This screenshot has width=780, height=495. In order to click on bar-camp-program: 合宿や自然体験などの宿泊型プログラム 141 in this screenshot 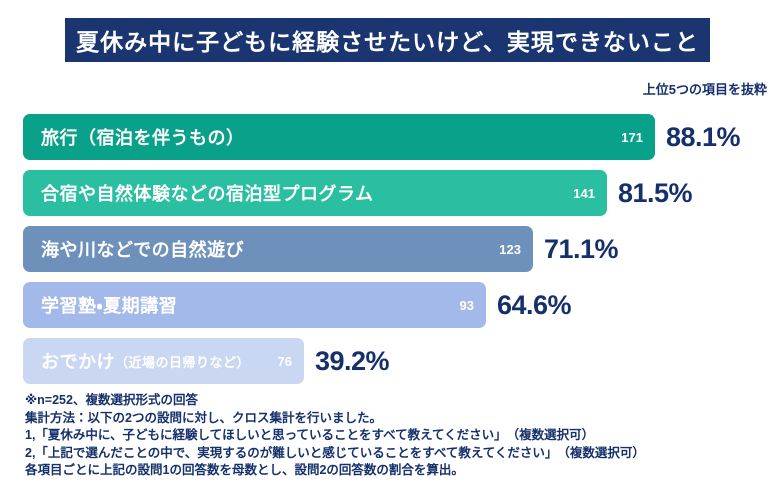, I will do `click(315, 193)`.